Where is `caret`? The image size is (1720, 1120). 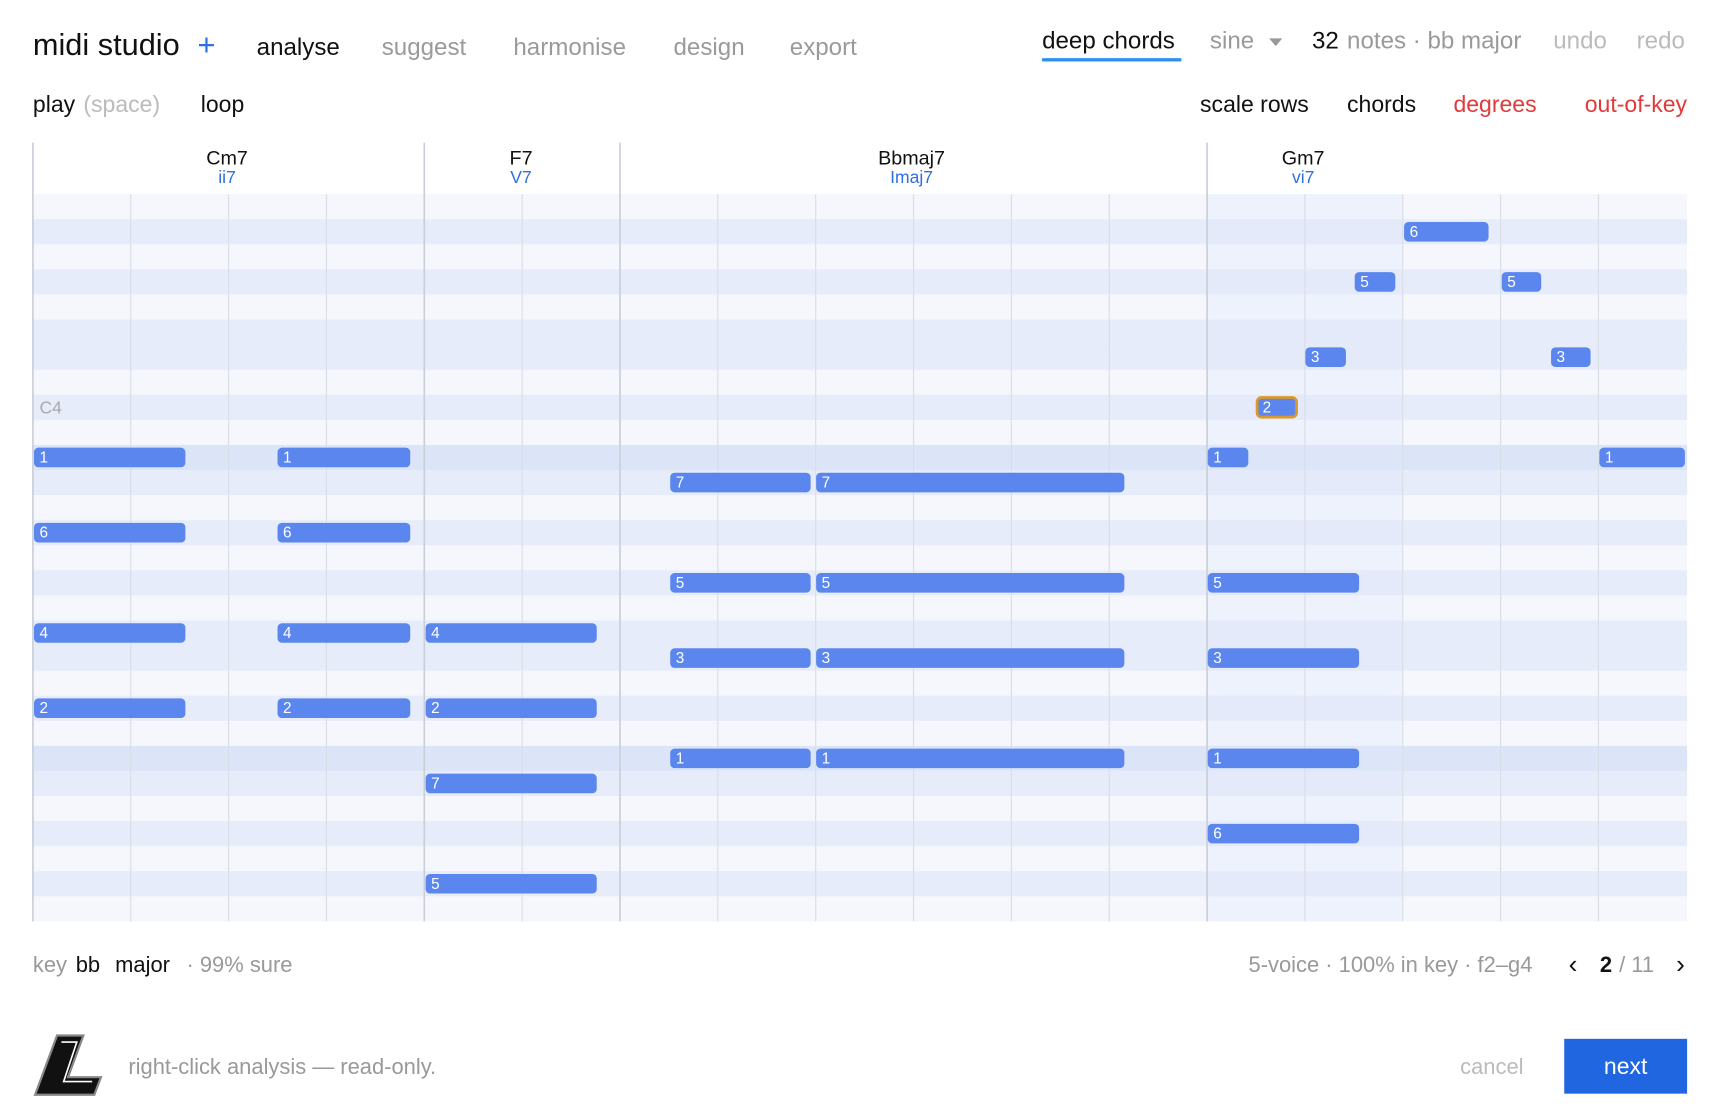 caret is located at coordinates (1276, 42).